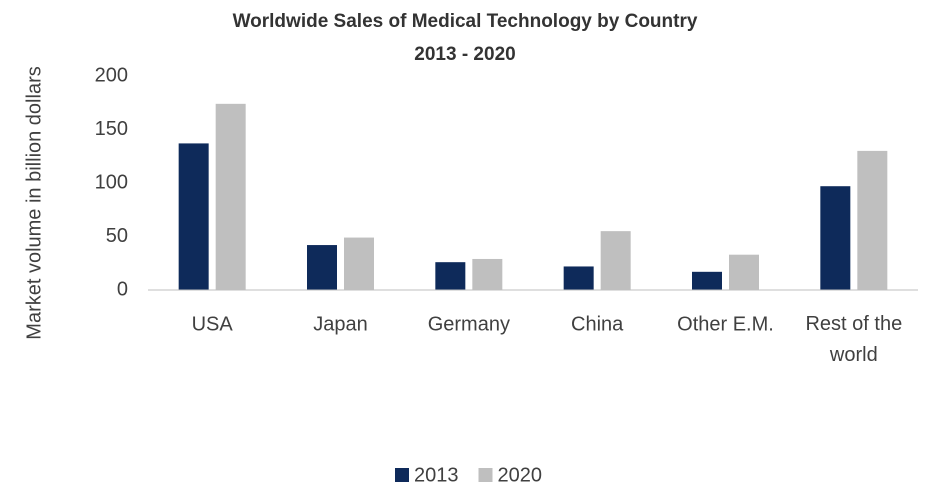 The width and height of the screenshot is (932, 487). What do you see at coordinates (725, 324) in the screenshot?
I see `x-tick-label: Other E.M.` at bounding box center [725, 324].